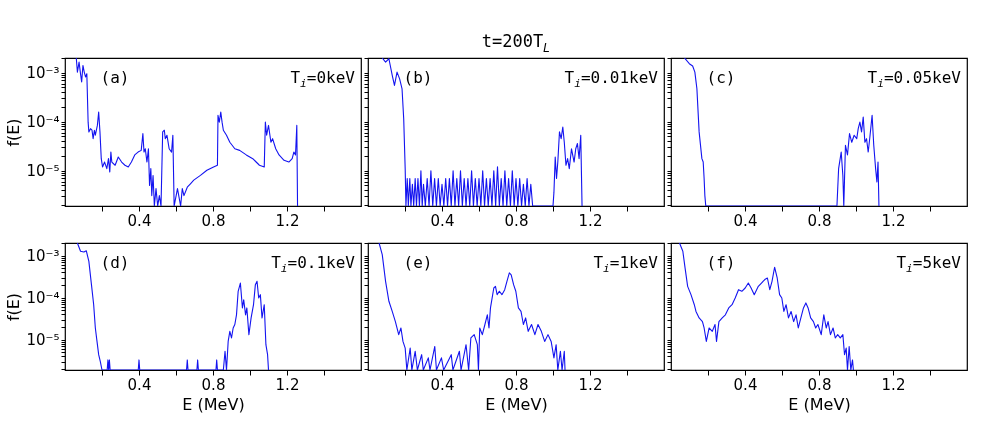  Describe the element at coordinates (721, 262) in the screenshot. I see `annotation: (f)` at that location.